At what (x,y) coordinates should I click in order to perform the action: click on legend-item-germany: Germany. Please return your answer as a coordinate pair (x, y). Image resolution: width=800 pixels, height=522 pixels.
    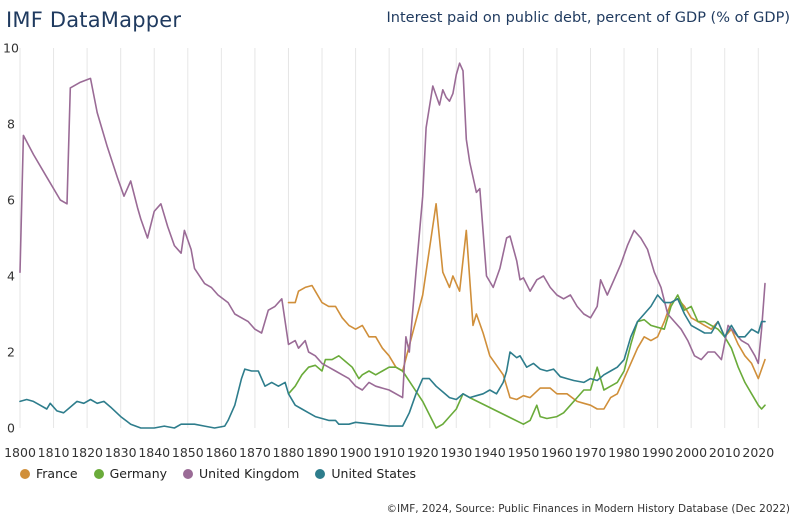
    Looking at the image, I should click on (130, 473).